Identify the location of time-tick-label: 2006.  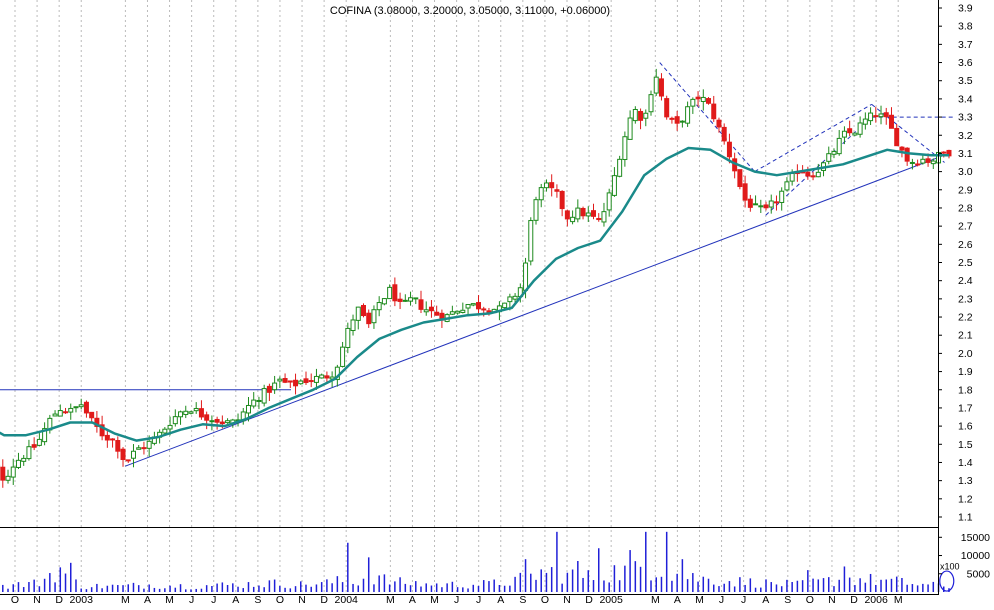
(876, 600).